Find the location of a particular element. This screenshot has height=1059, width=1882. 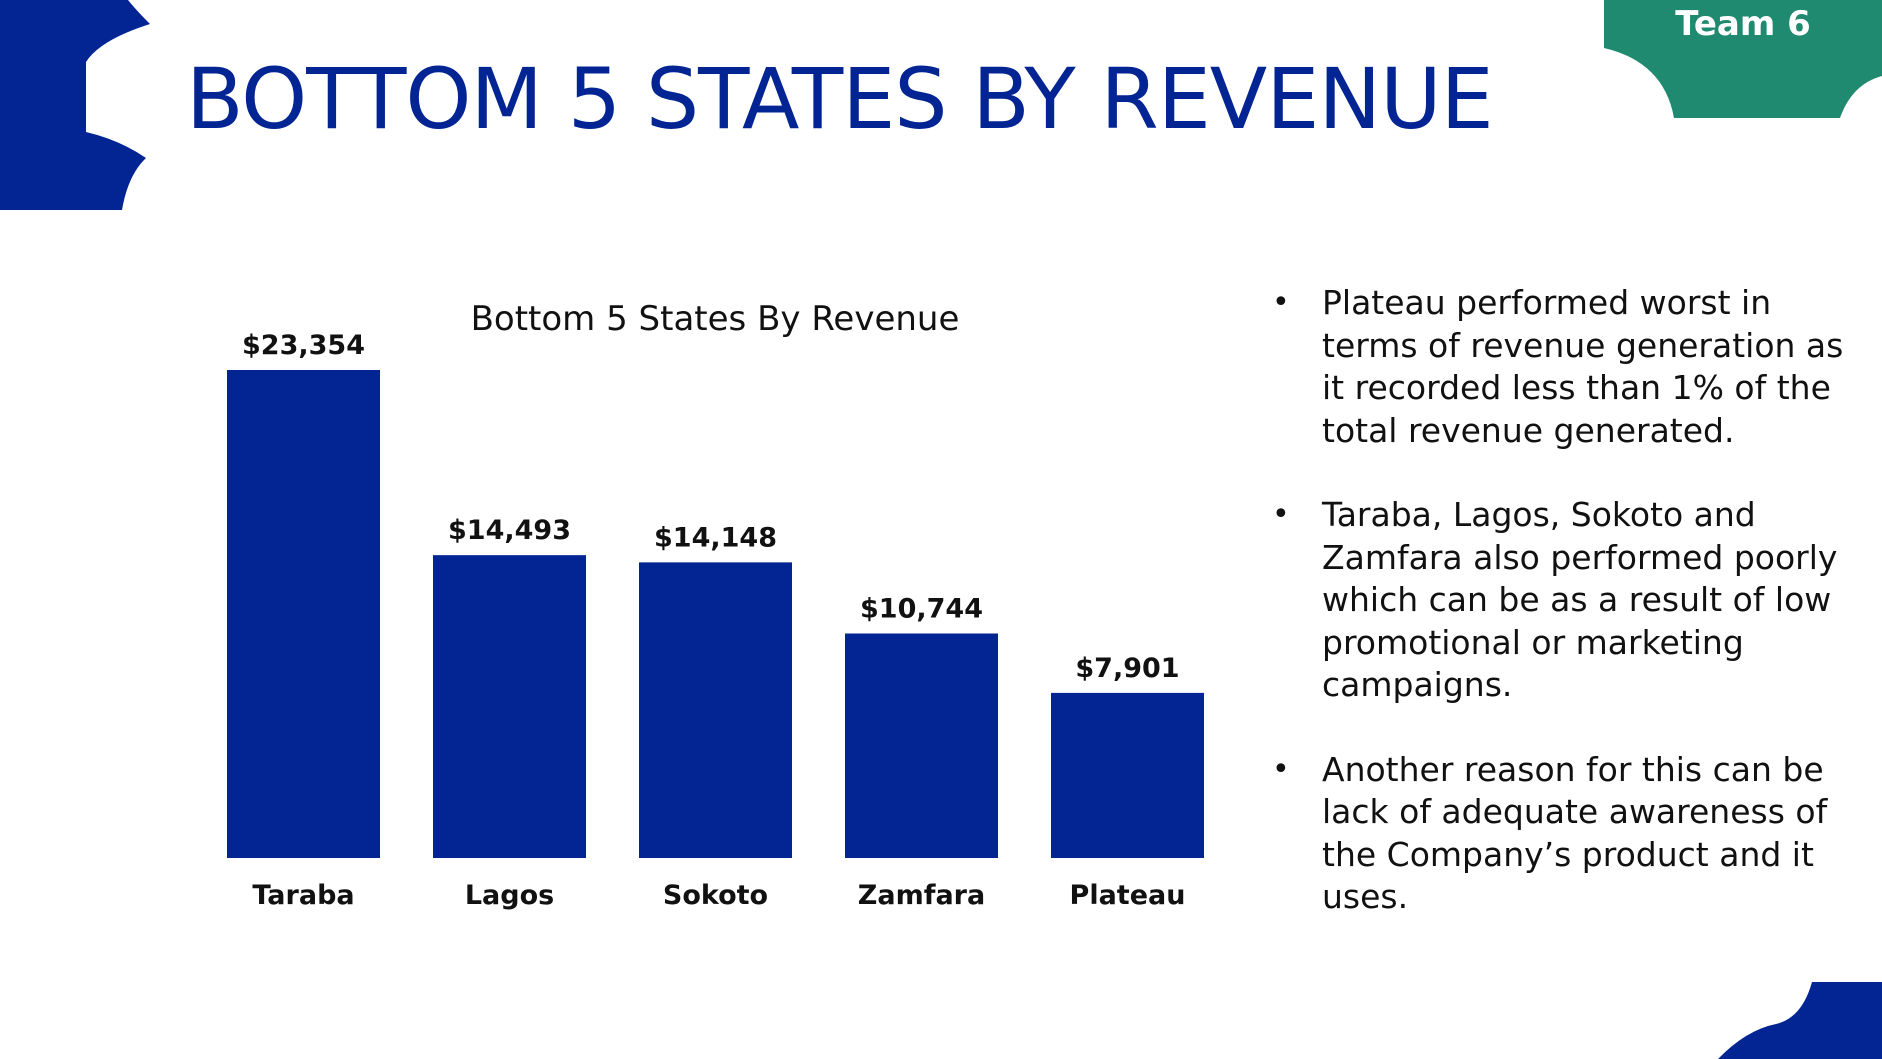

data-label-taraba: $23,354 is located at coordinates (303, 345).